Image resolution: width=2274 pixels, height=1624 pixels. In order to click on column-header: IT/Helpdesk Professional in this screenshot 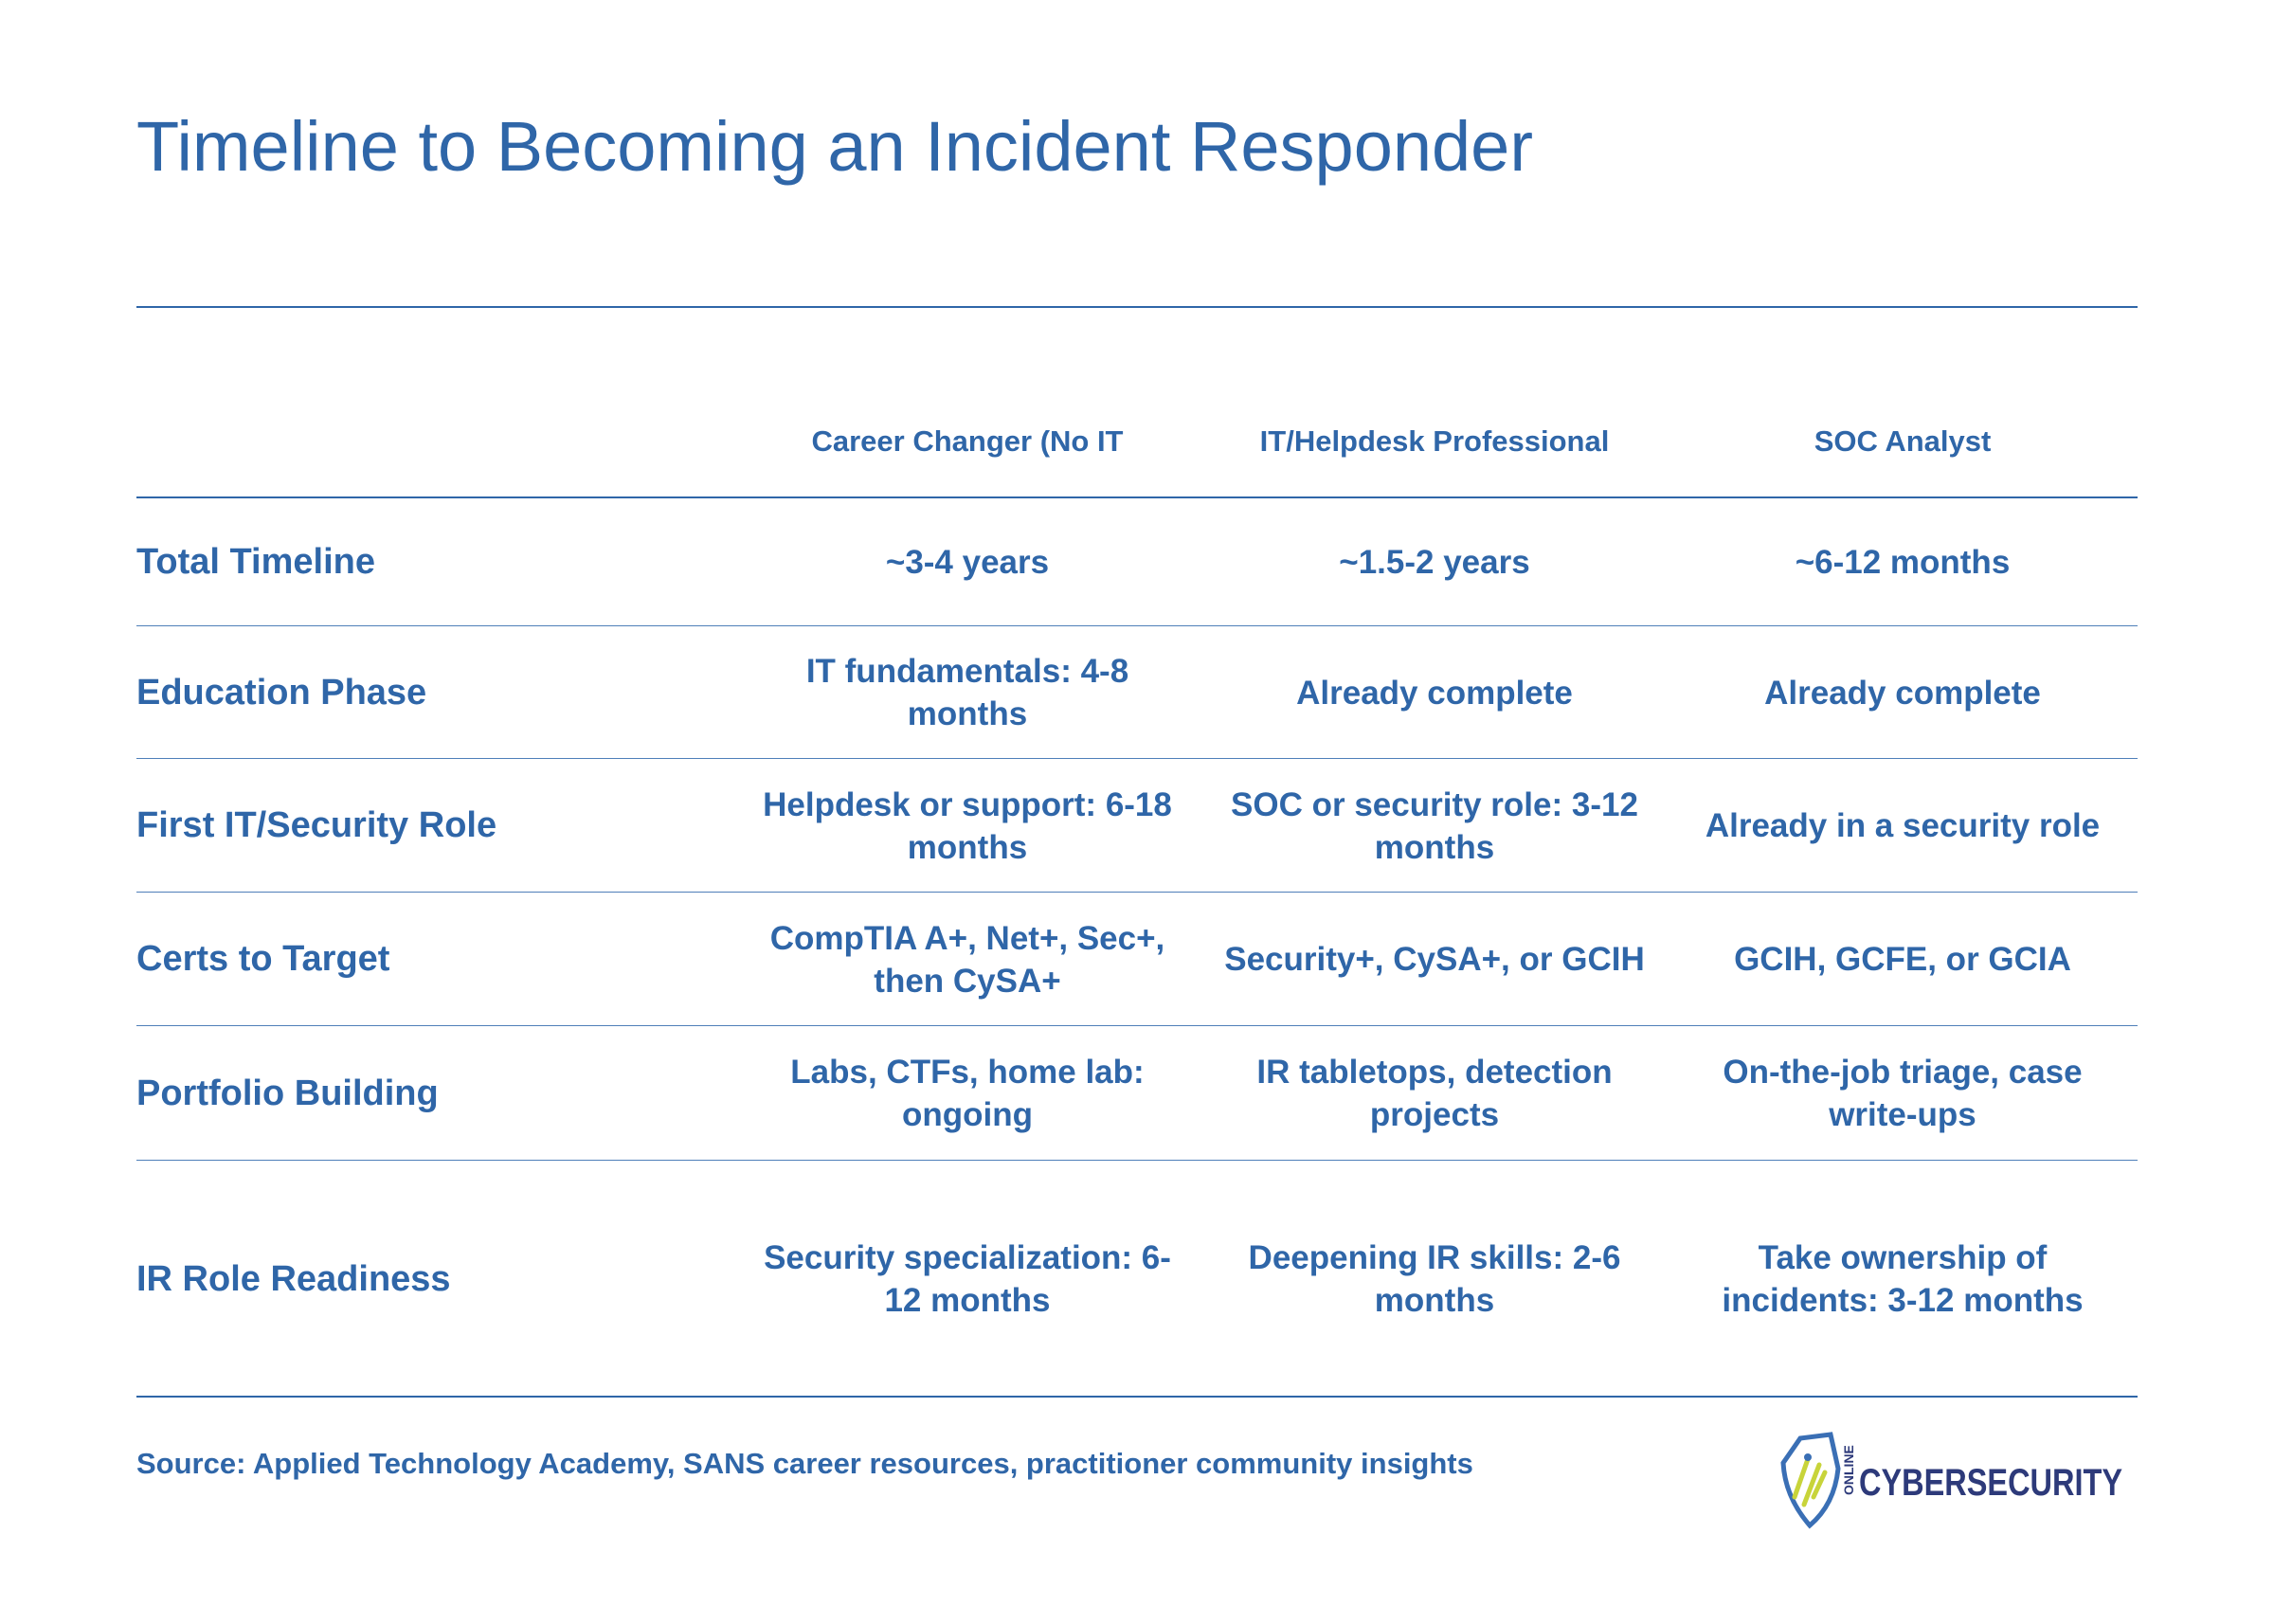, I will do `click(1434, 441)`.